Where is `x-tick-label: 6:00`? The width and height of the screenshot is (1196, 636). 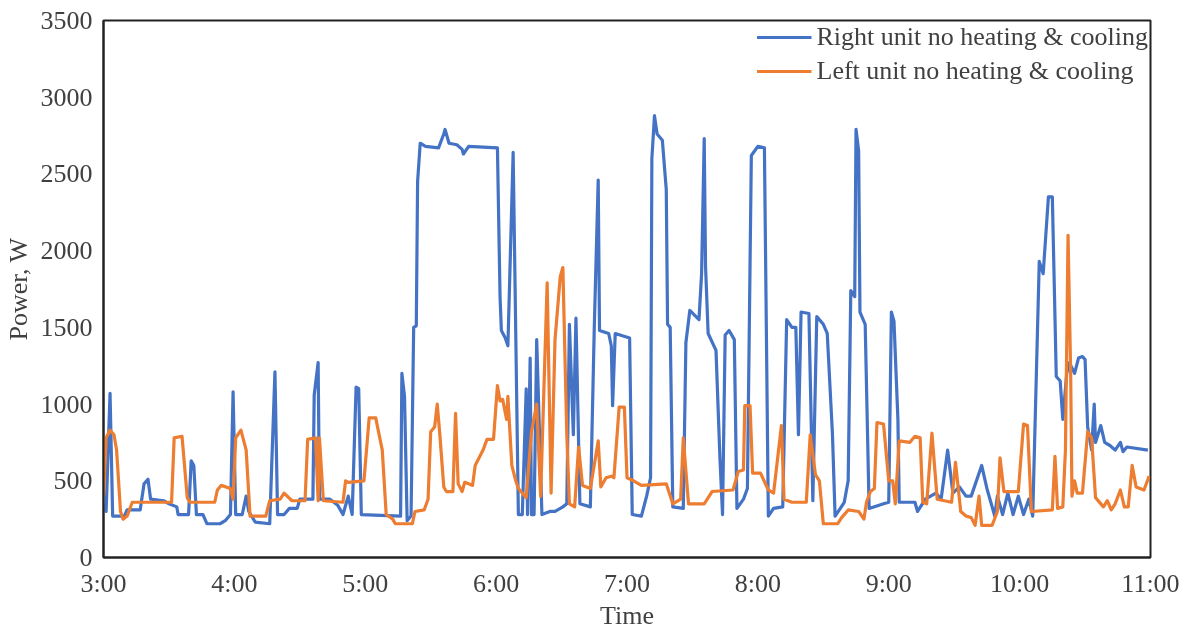 x-tick-label: 6:00 is located at coordinates (496, 583).